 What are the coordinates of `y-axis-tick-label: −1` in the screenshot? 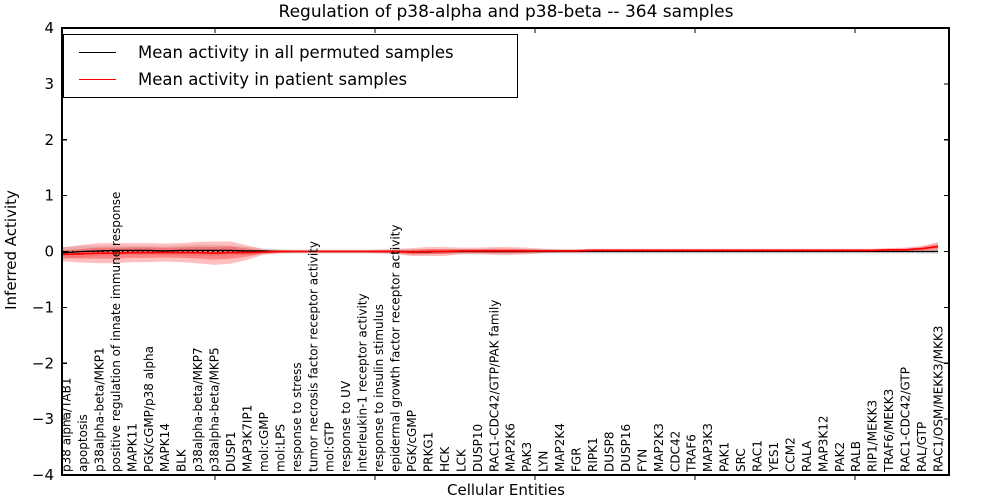 It's located at (43, 307).